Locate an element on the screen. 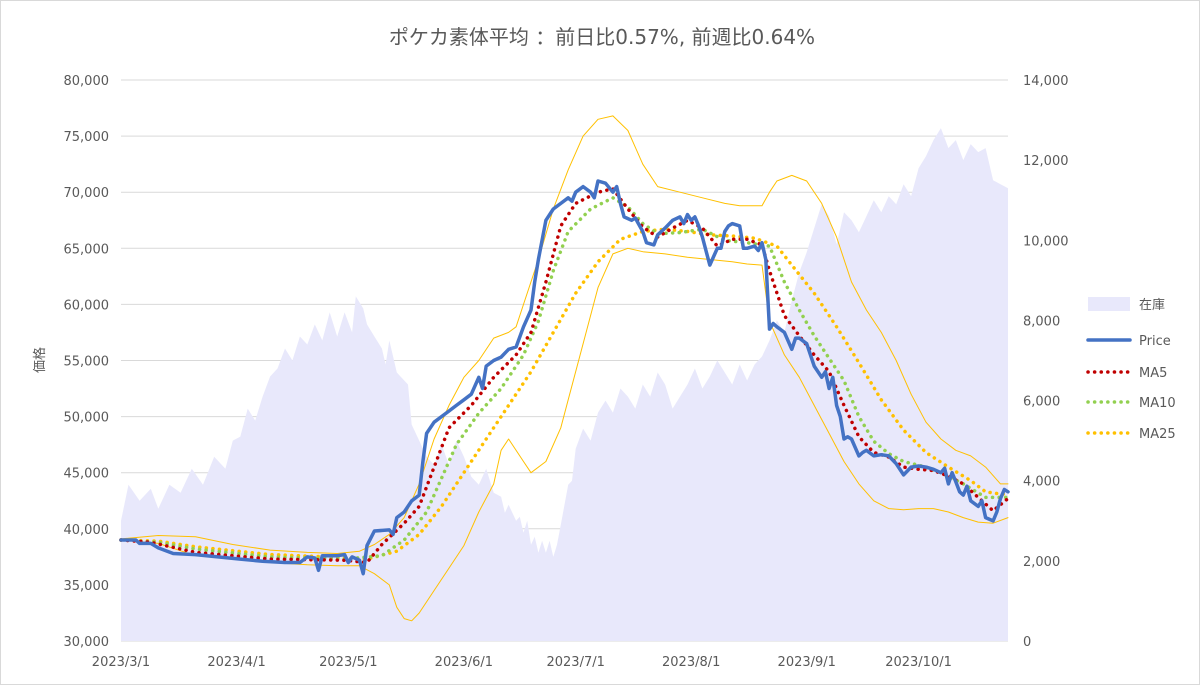  y2-tick-label: 14,000 is located at coordinates (1046, 81).